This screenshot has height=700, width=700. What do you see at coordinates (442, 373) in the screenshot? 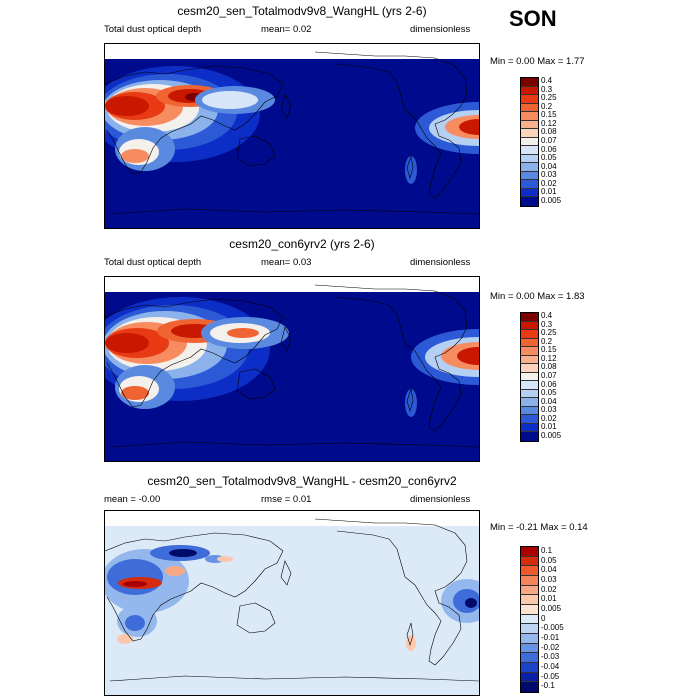
I see `dust-plume-americas` at bounding box center [442, 373].